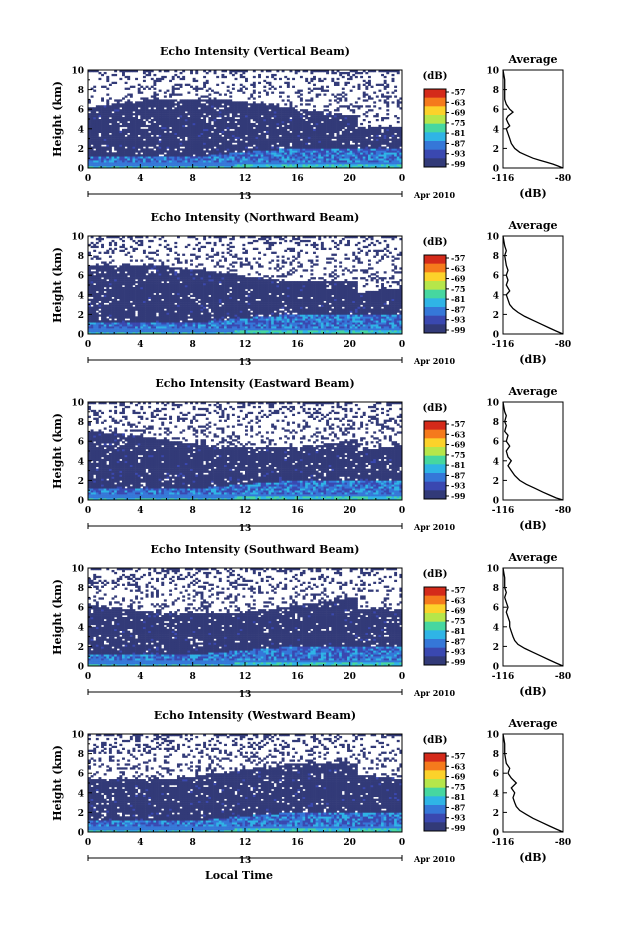 This screenshot has height=929, width=620. Describe the element at coordinates (496, 628) in the screenshot. I see `avg-y-tick-label-3-2: 4` at that location.